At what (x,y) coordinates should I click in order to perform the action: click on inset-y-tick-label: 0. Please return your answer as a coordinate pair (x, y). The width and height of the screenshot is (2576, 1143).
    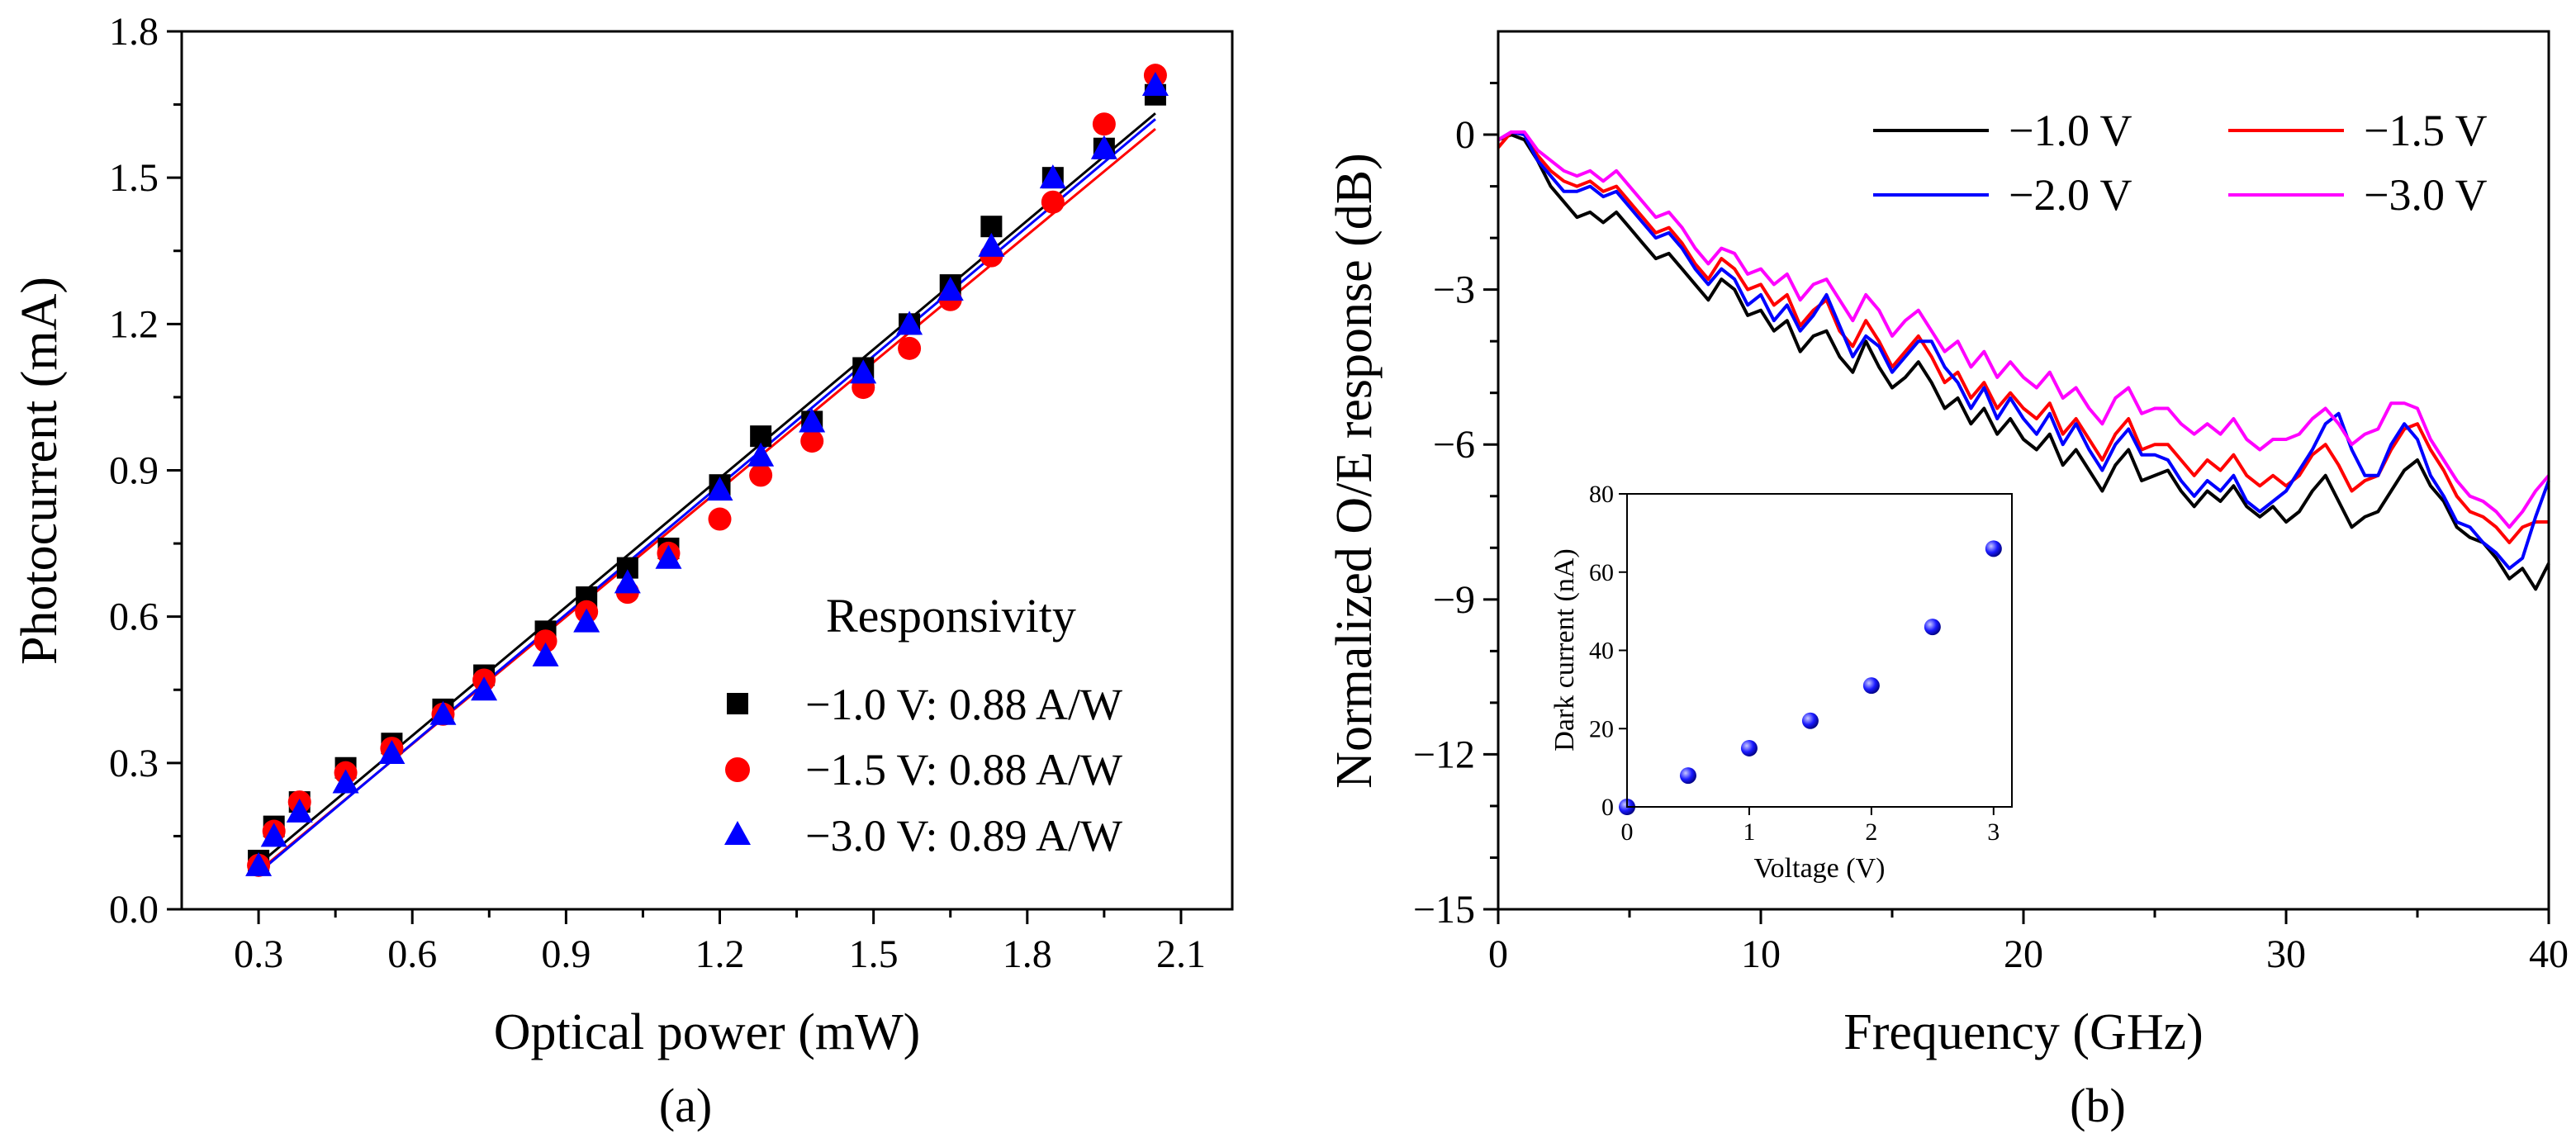
    Looking at the image, I should click on (1607, 807).